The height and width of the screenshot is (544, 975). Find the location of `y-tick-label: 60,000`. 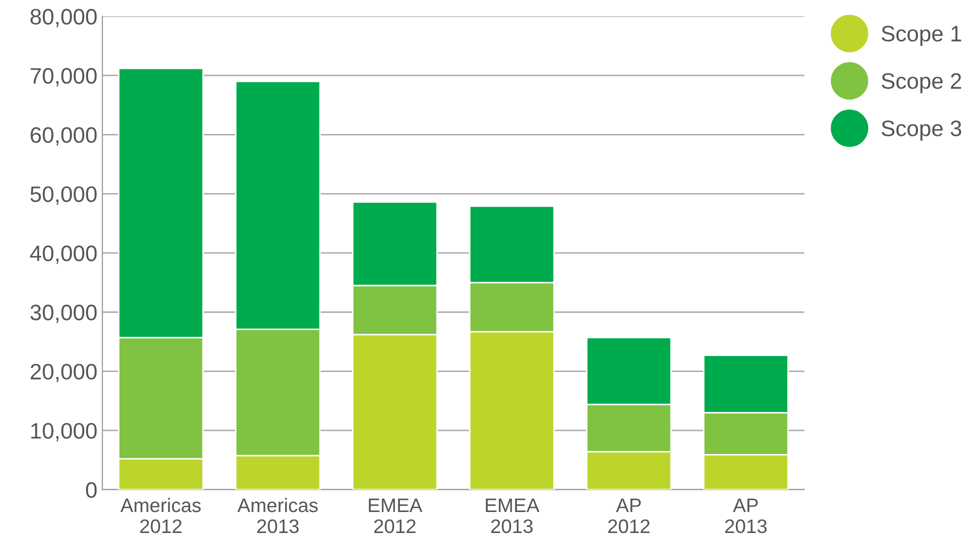

y-tick-label: 60,000 is located at coordinates (63, 136).